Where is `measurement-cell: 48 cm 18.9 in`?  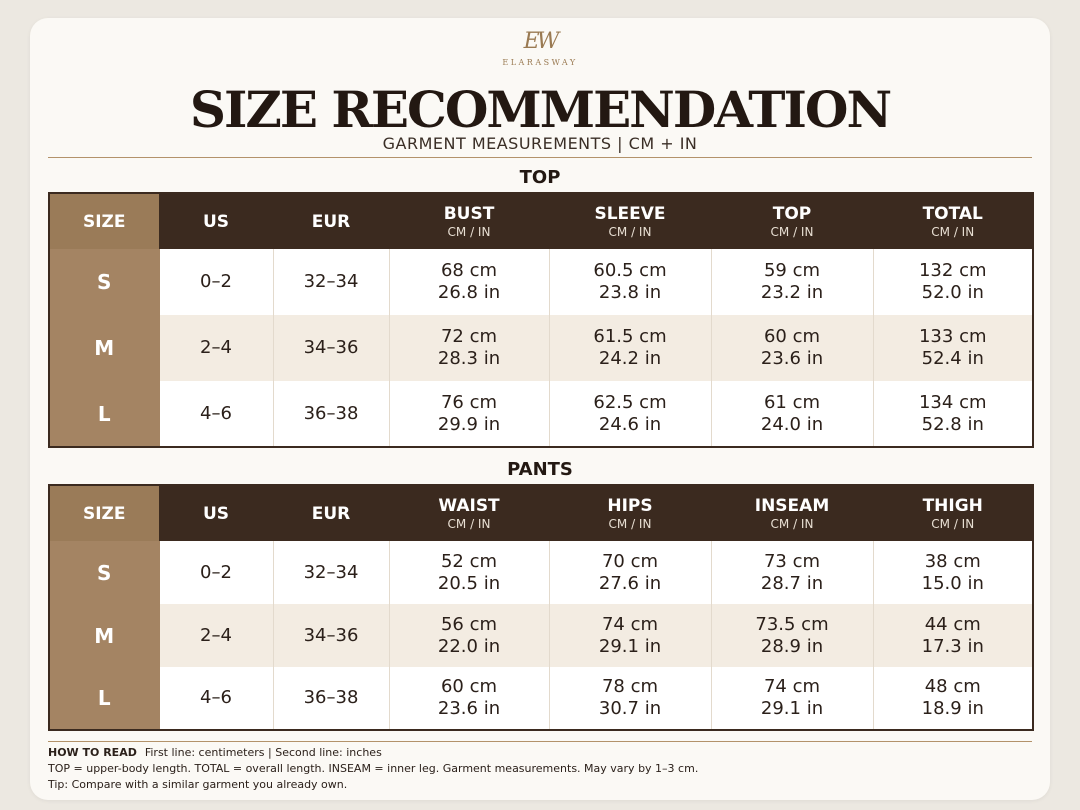
measurement-cell: 48 cm 18.9 in is located at coordinates (953, 698).